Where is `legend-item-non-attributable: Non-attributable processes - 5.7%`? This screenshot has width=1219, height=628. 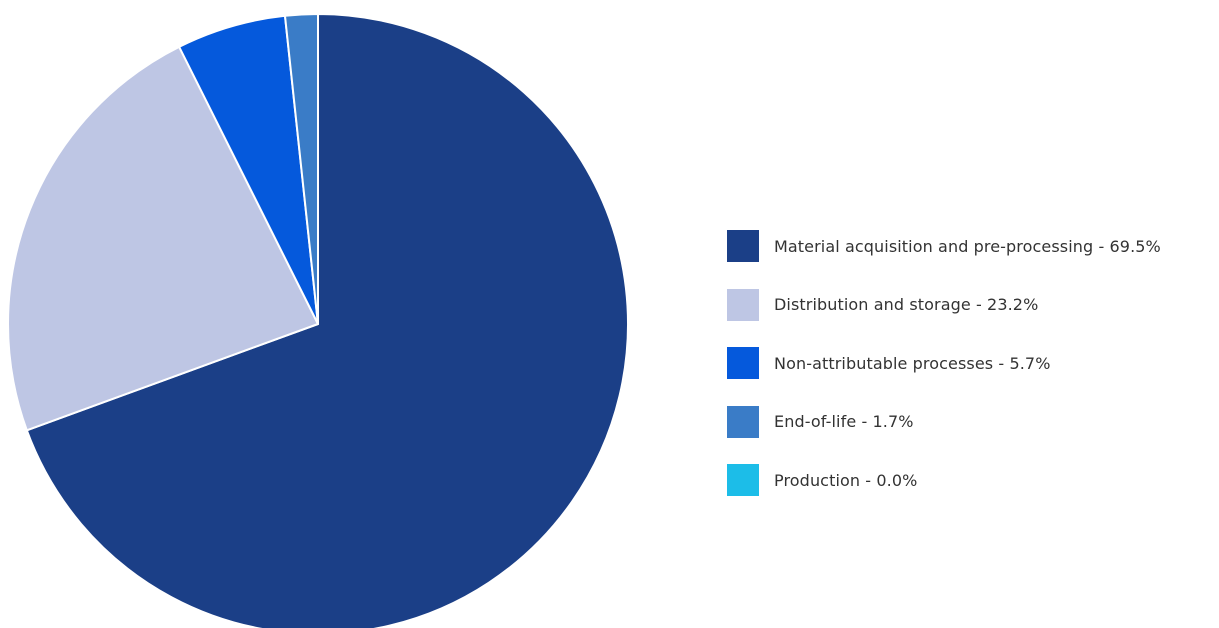
legend-item-non-attributable: Non-attributable processes - 5.7% is located at coordinates (967, 363).